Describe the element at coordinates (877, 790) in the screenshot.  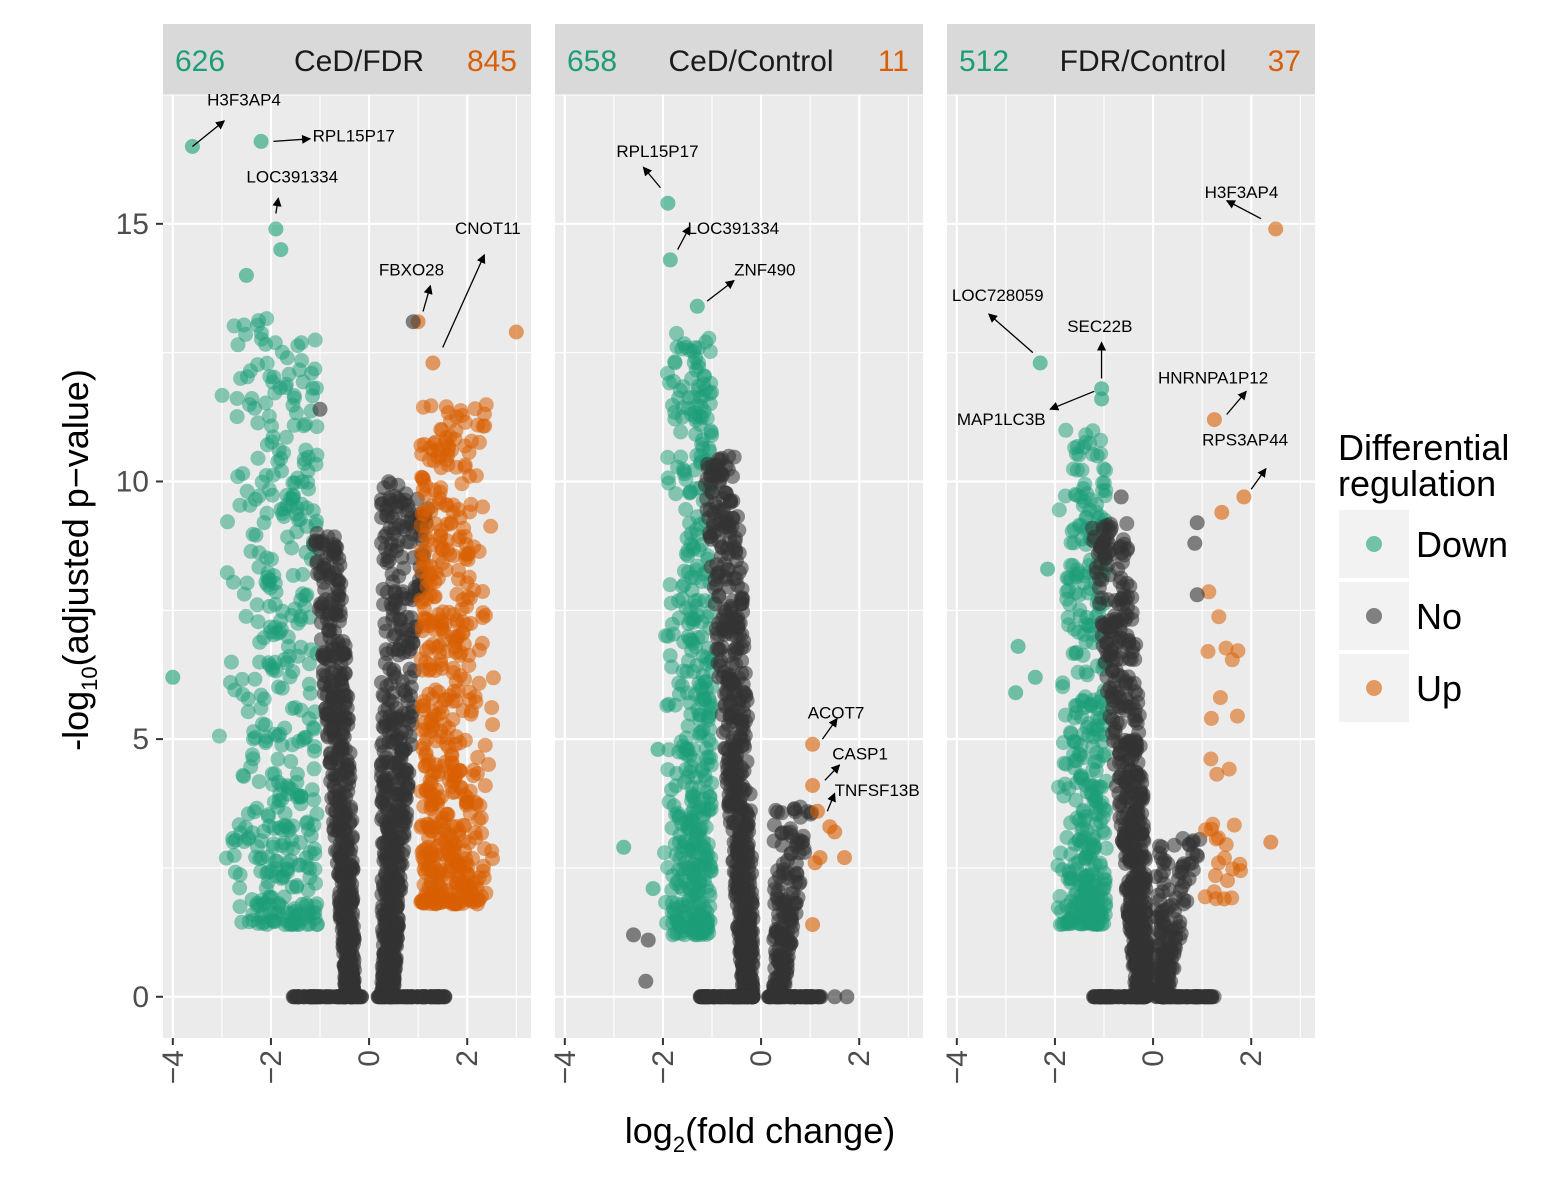
I see `gene-label: TNFSF13B` at that location.